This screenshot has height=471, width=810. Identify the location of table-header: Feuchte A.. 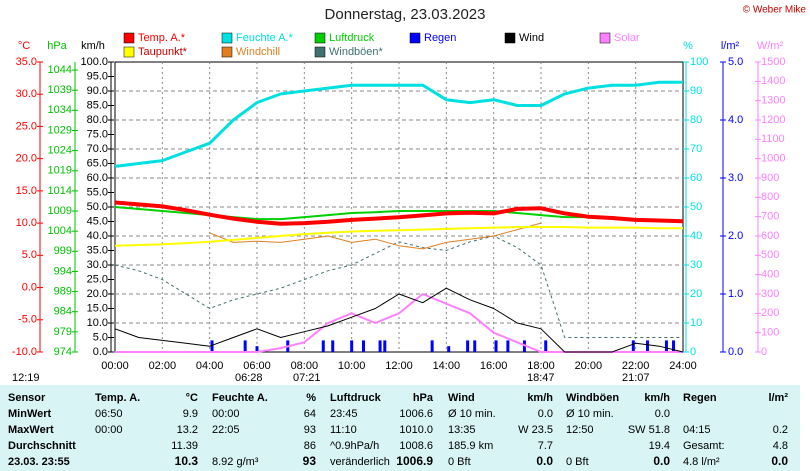
(240, 398).